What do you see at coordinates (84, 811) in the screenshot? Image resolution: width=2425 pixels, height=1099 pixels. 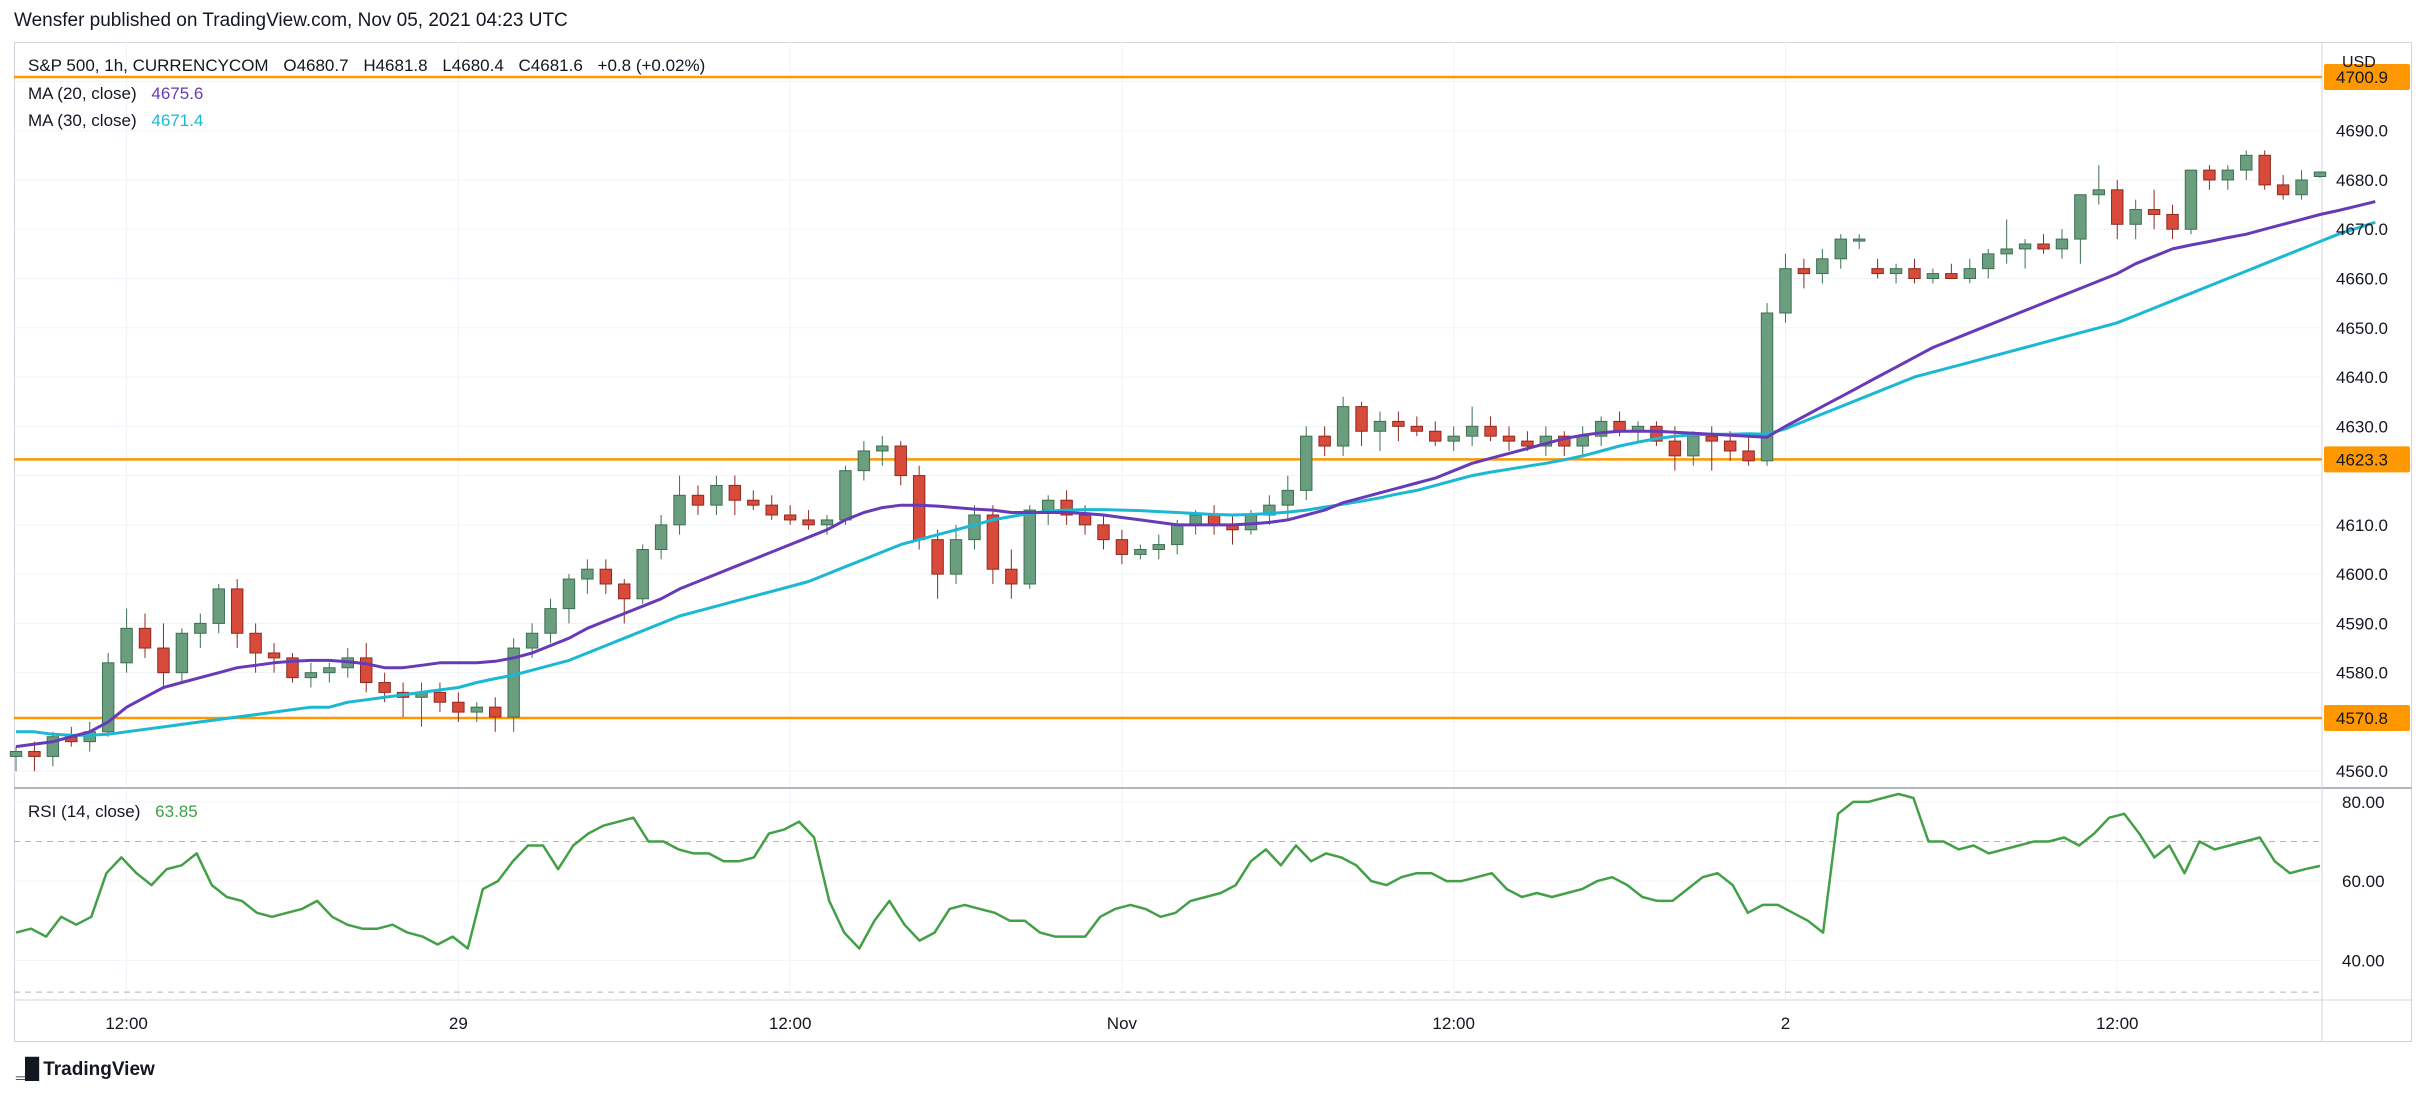 I see `rsi-label: RSI (14, close)` at bounding box center [84, 811].